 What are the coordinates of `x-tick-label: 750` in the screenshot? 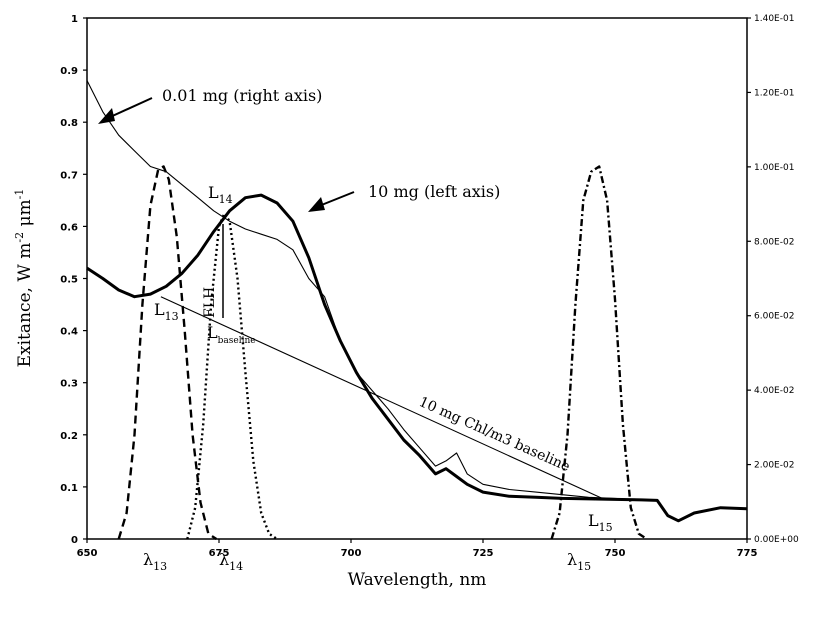 It's located at (615, 553).